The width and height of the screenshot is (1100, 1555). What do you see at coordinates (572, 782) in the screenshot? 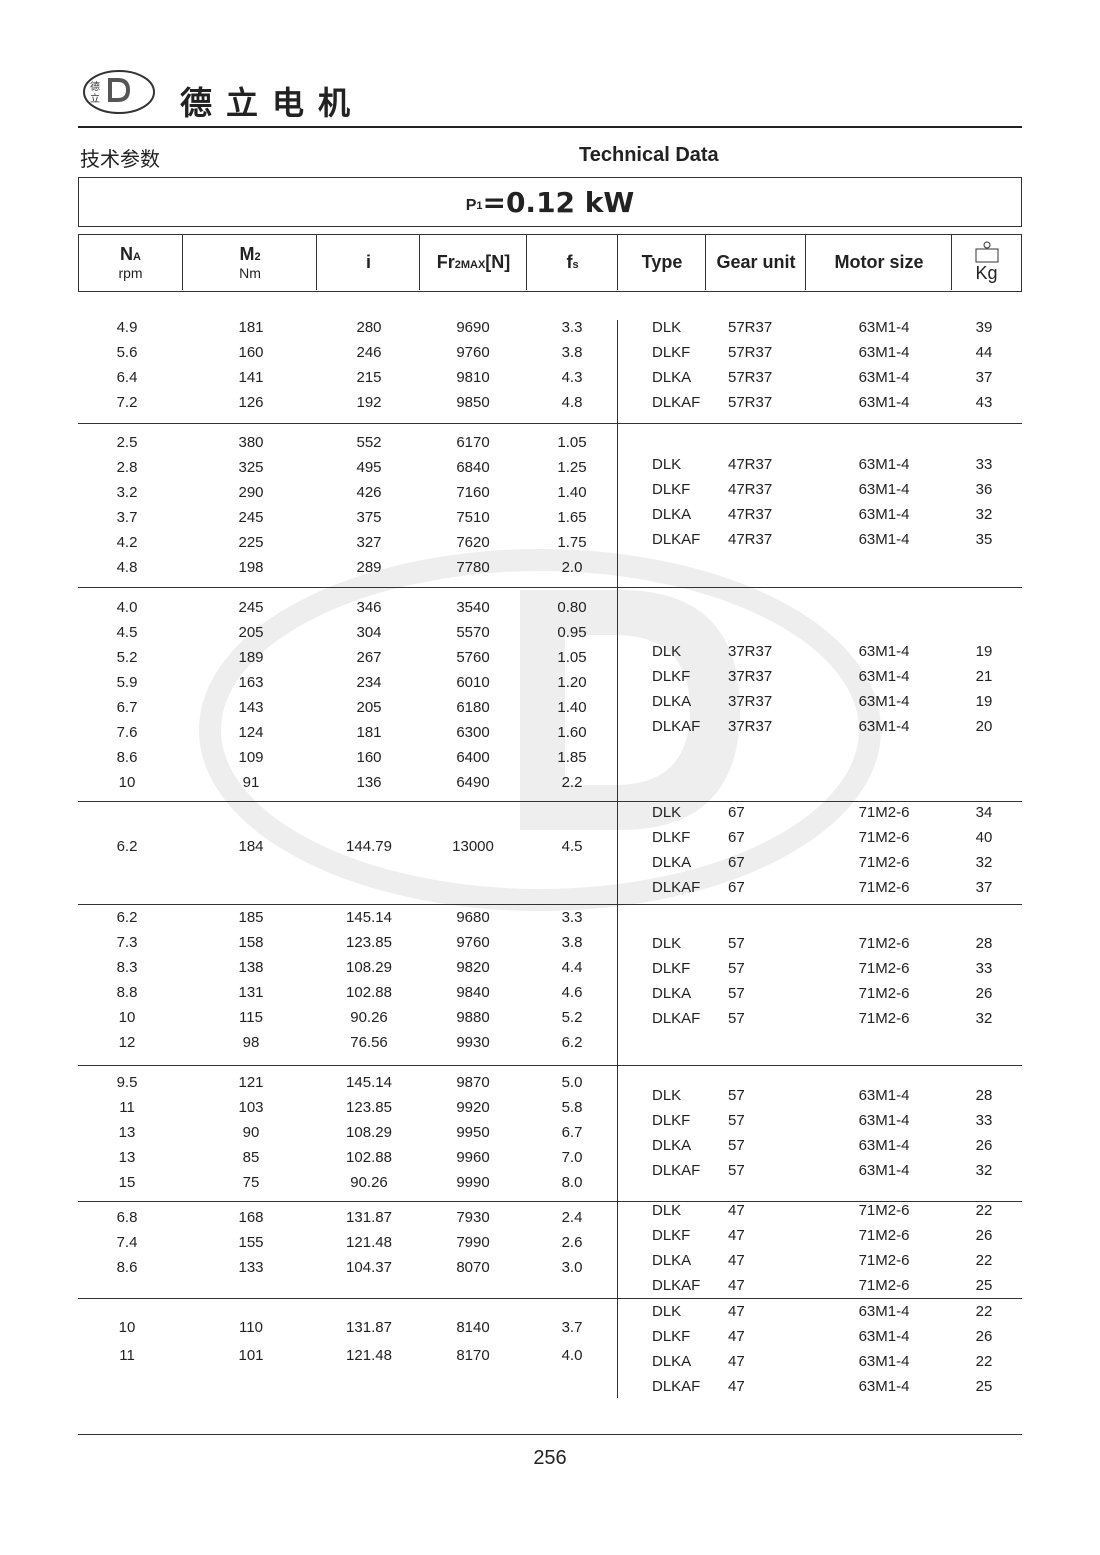
I see `cell-service-factor: 2.2` at bounding box center [572, 782].